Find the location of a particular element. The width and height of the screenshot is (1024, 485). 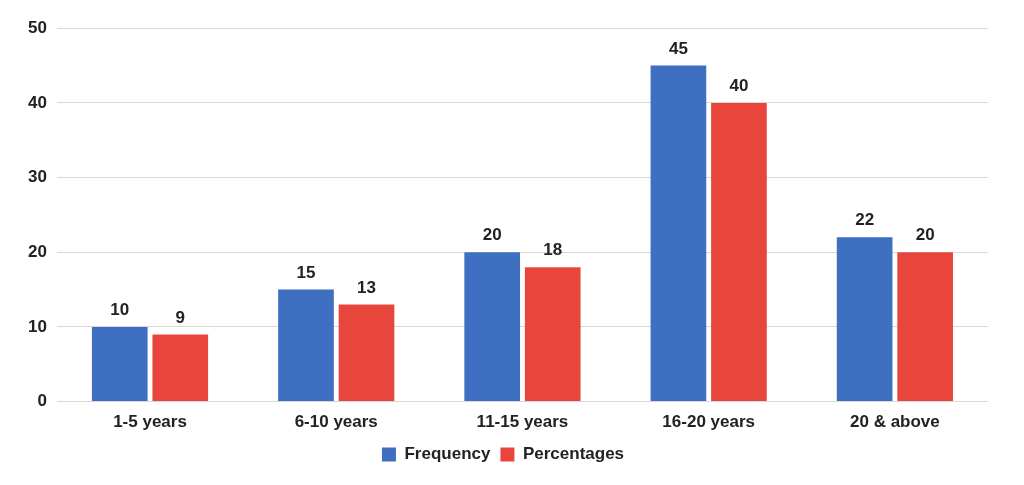

y-tick-label: 50 is located at coordinates (37, 27).